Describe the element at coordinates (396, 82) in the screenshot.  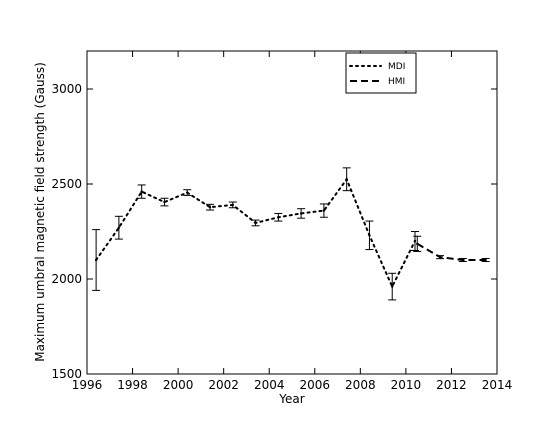
I see `legend-label-hmi: HMI` at that location.